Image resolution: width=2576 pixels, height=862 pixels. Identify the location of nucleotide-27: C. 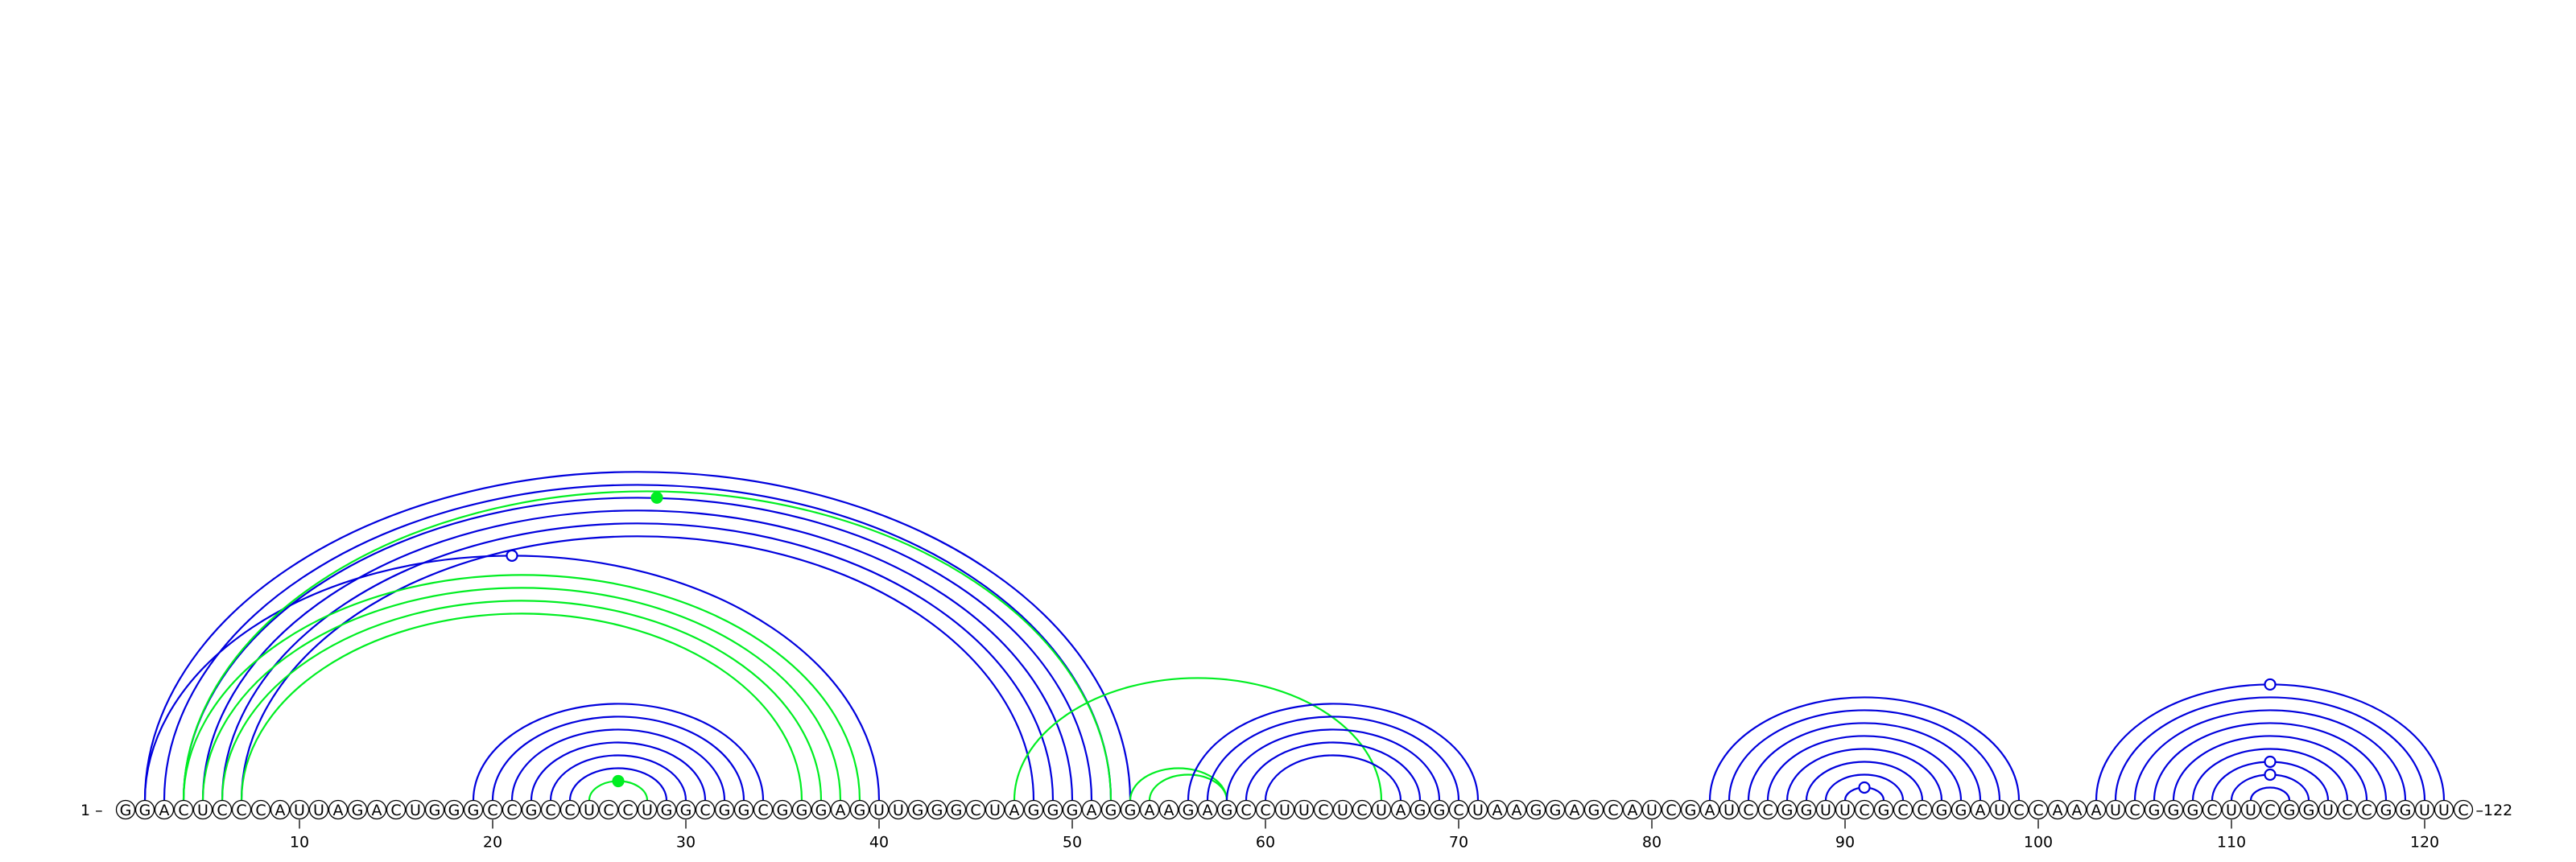
(627, 809).